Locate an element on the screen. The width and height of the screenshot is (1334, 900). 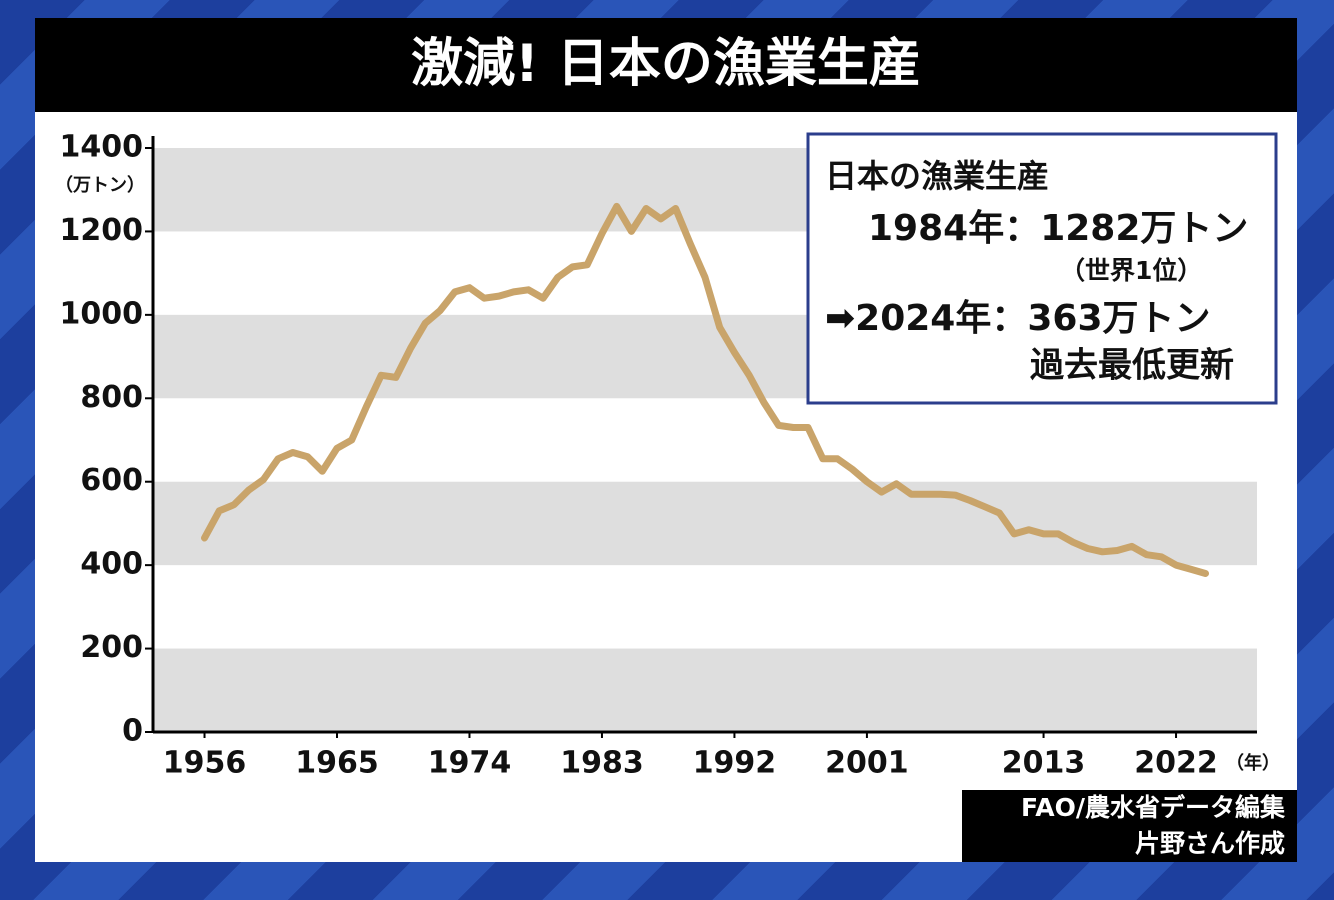
chart-title: 激減! 日本の漁業生産 is located at coordinates (666, 64).